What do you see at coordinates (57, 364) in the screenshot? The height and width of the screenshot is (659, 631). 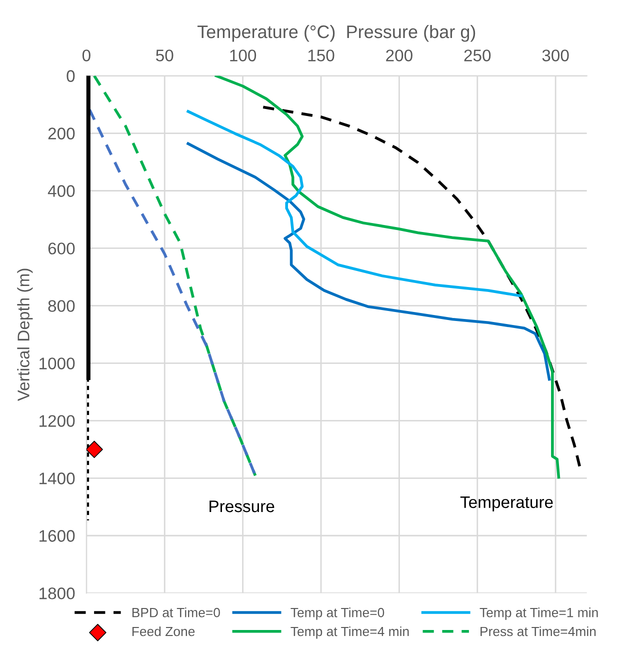 I see `y-tick-label: 1000` at bounding box center [57, 364].